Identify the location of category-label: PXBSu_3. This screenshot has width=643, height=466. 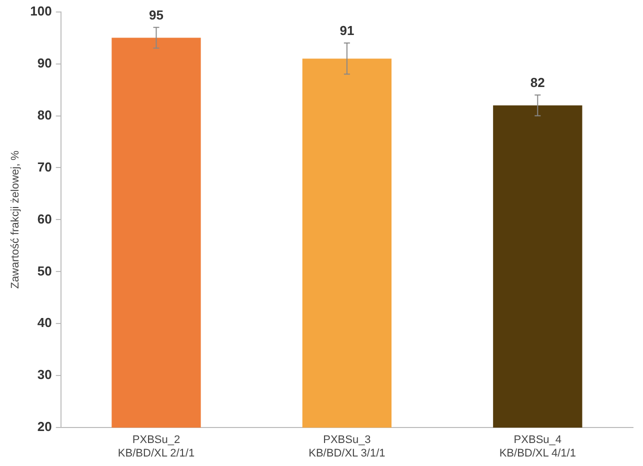
(347, 440).